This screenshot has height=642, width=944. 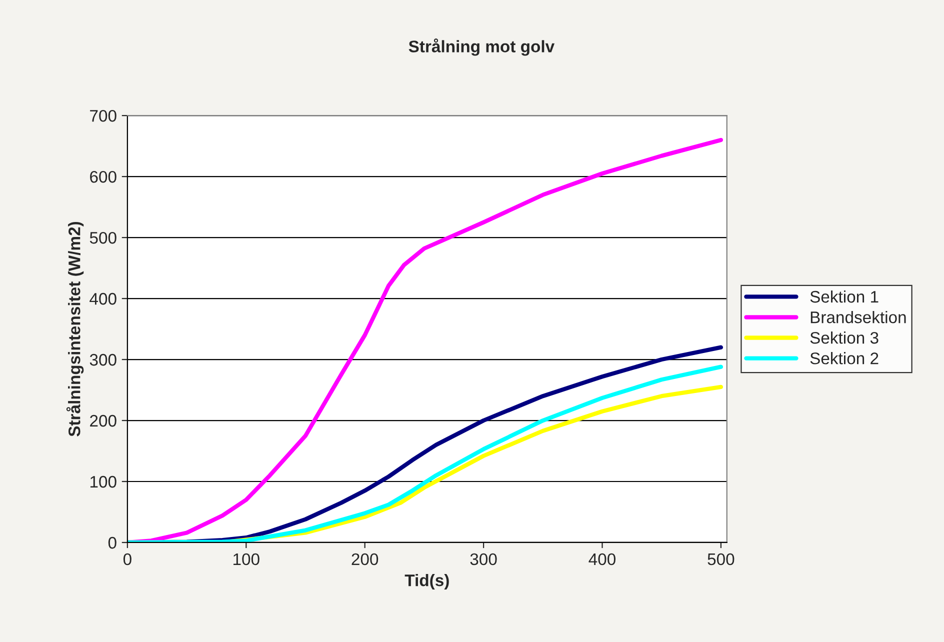 I want to click on x-tick-label: 500, so click(x=721, y=559).